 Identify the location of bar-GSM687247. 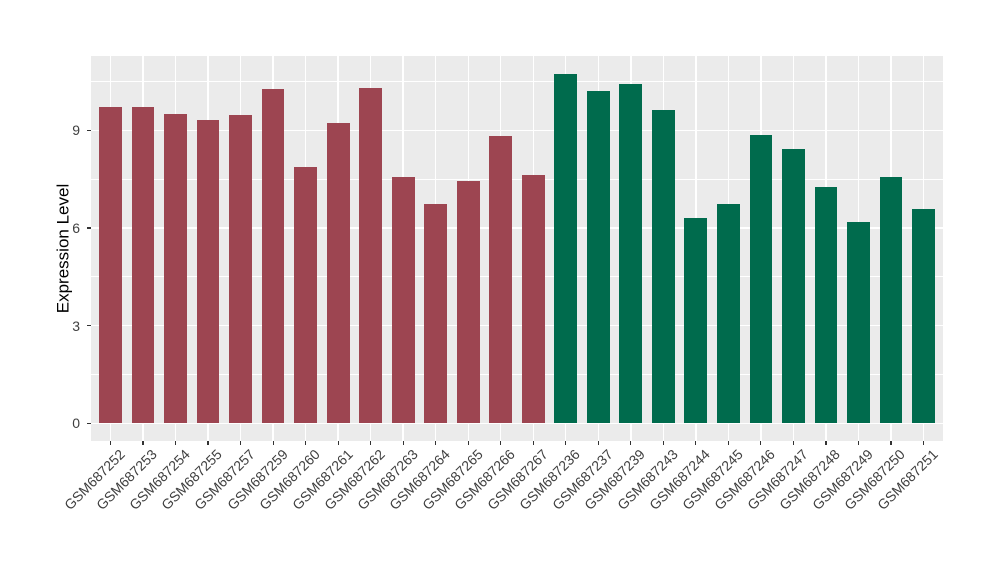
(793, 286).